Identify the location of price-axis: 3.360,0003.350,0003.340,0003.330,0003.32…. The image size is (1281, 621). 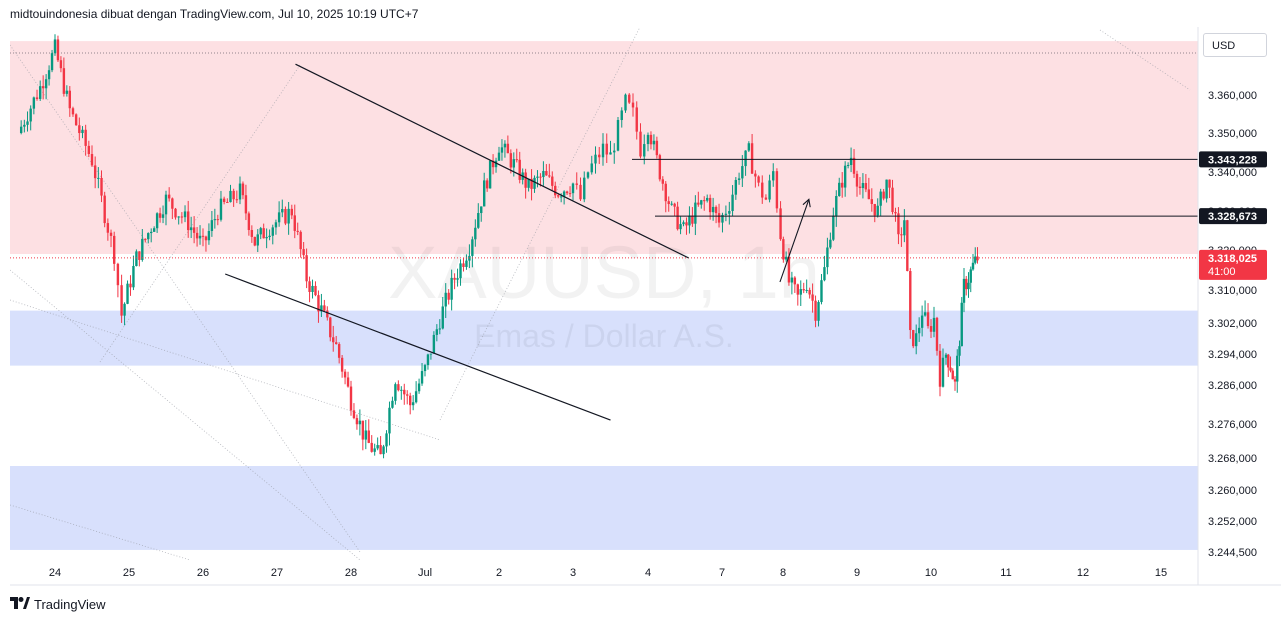
(1232, 324).